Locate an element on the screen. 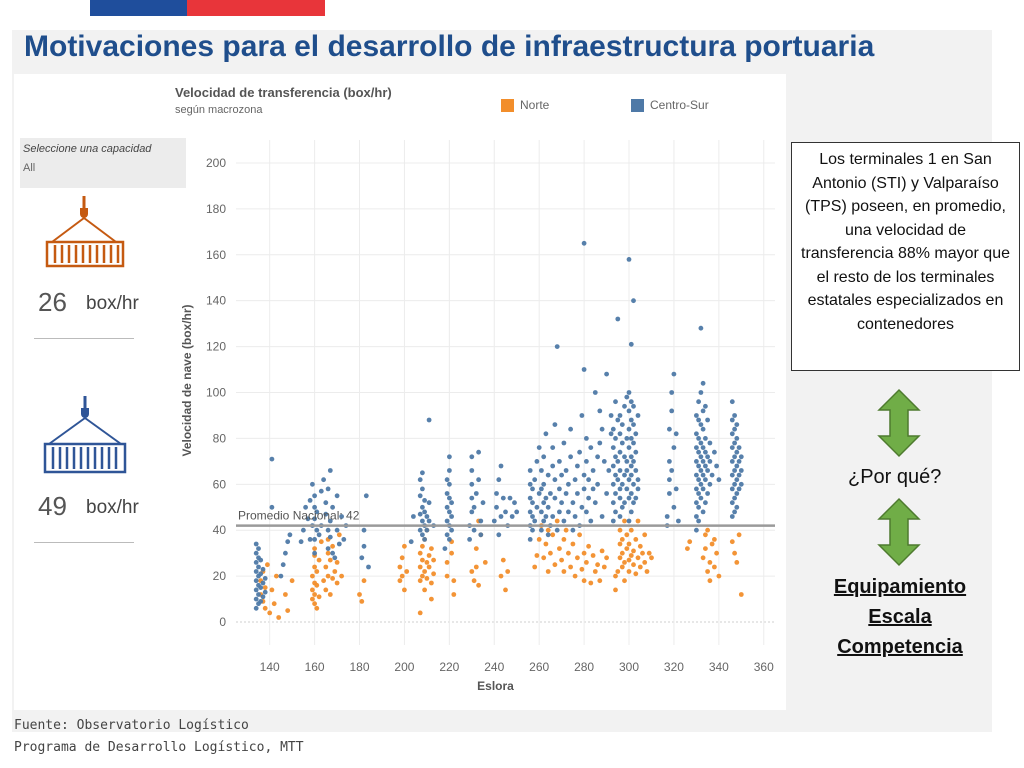 The image size is (1024, 768). capacity-unit-small: box/hr is located at coordinates (112, 303).